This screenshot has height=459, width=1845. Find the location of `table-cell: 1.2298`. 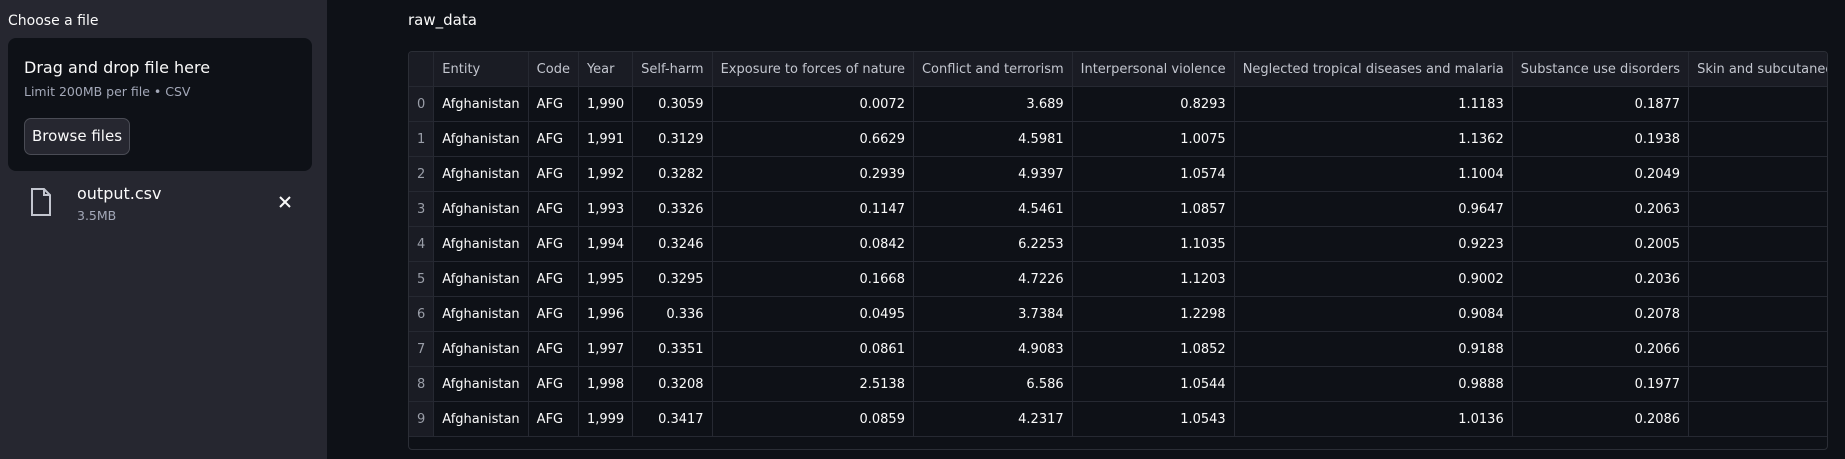

table-cell: 1.2298 is located at coordinates (1153, 314).